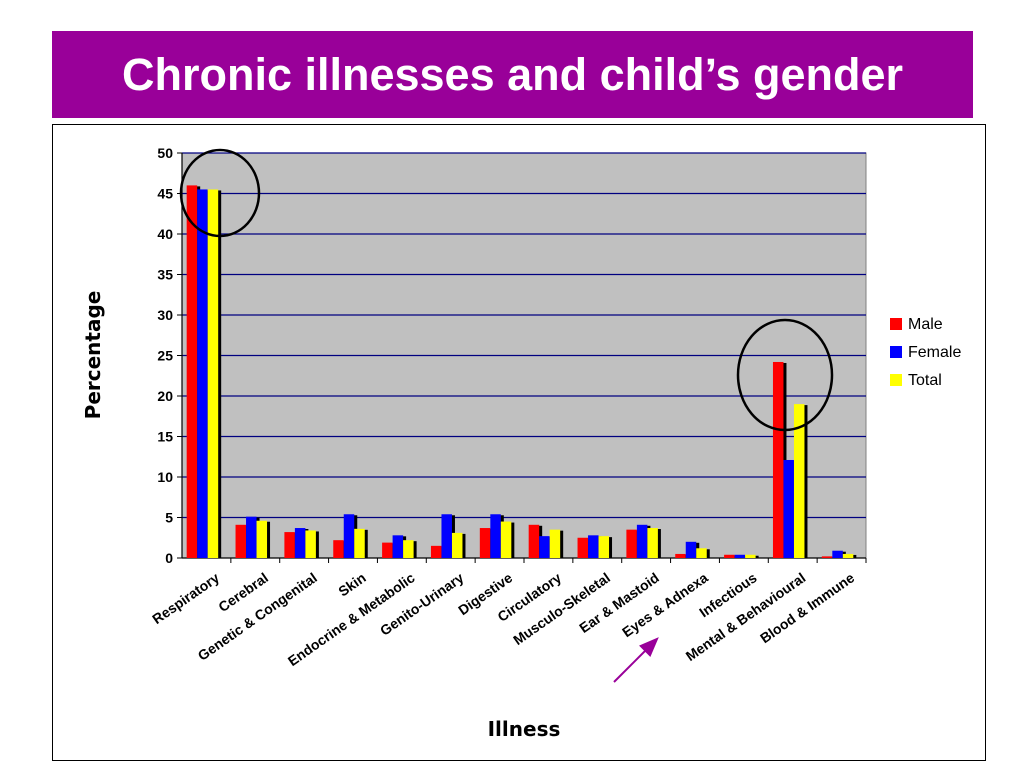 This screenshot has height=768, width=1024. Describe the element at coordinates (636, 660) in the screenshot. I see `annotation-arrow` at that location.